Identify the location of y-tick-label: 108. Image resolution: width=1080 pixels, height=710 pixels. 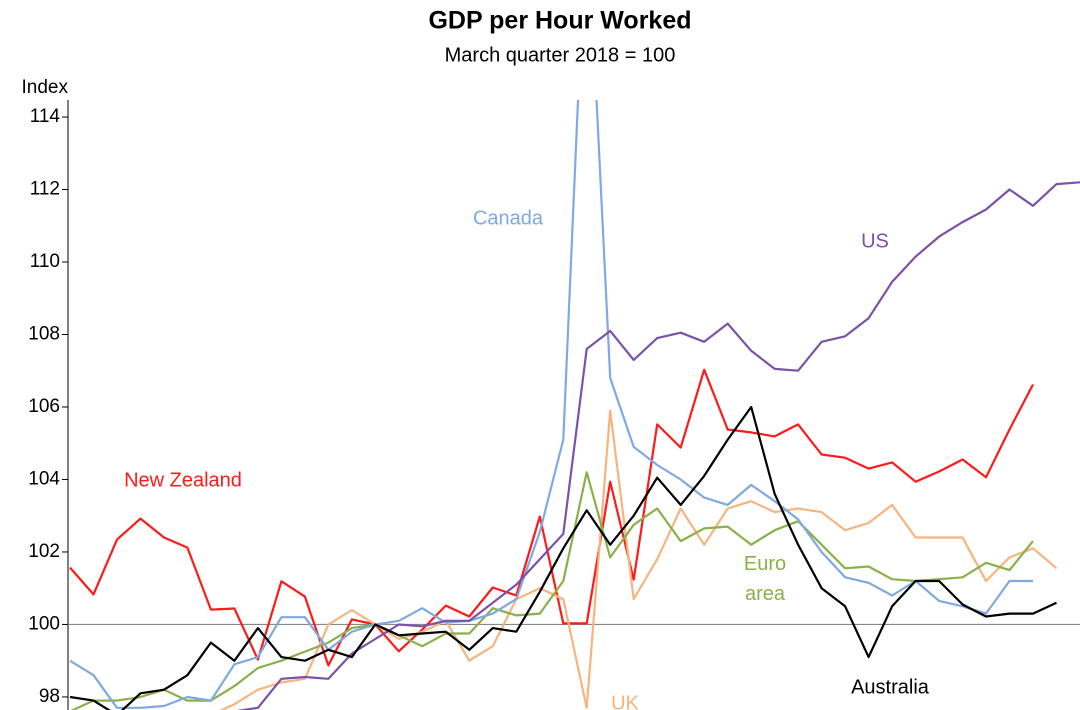
(44, 334).